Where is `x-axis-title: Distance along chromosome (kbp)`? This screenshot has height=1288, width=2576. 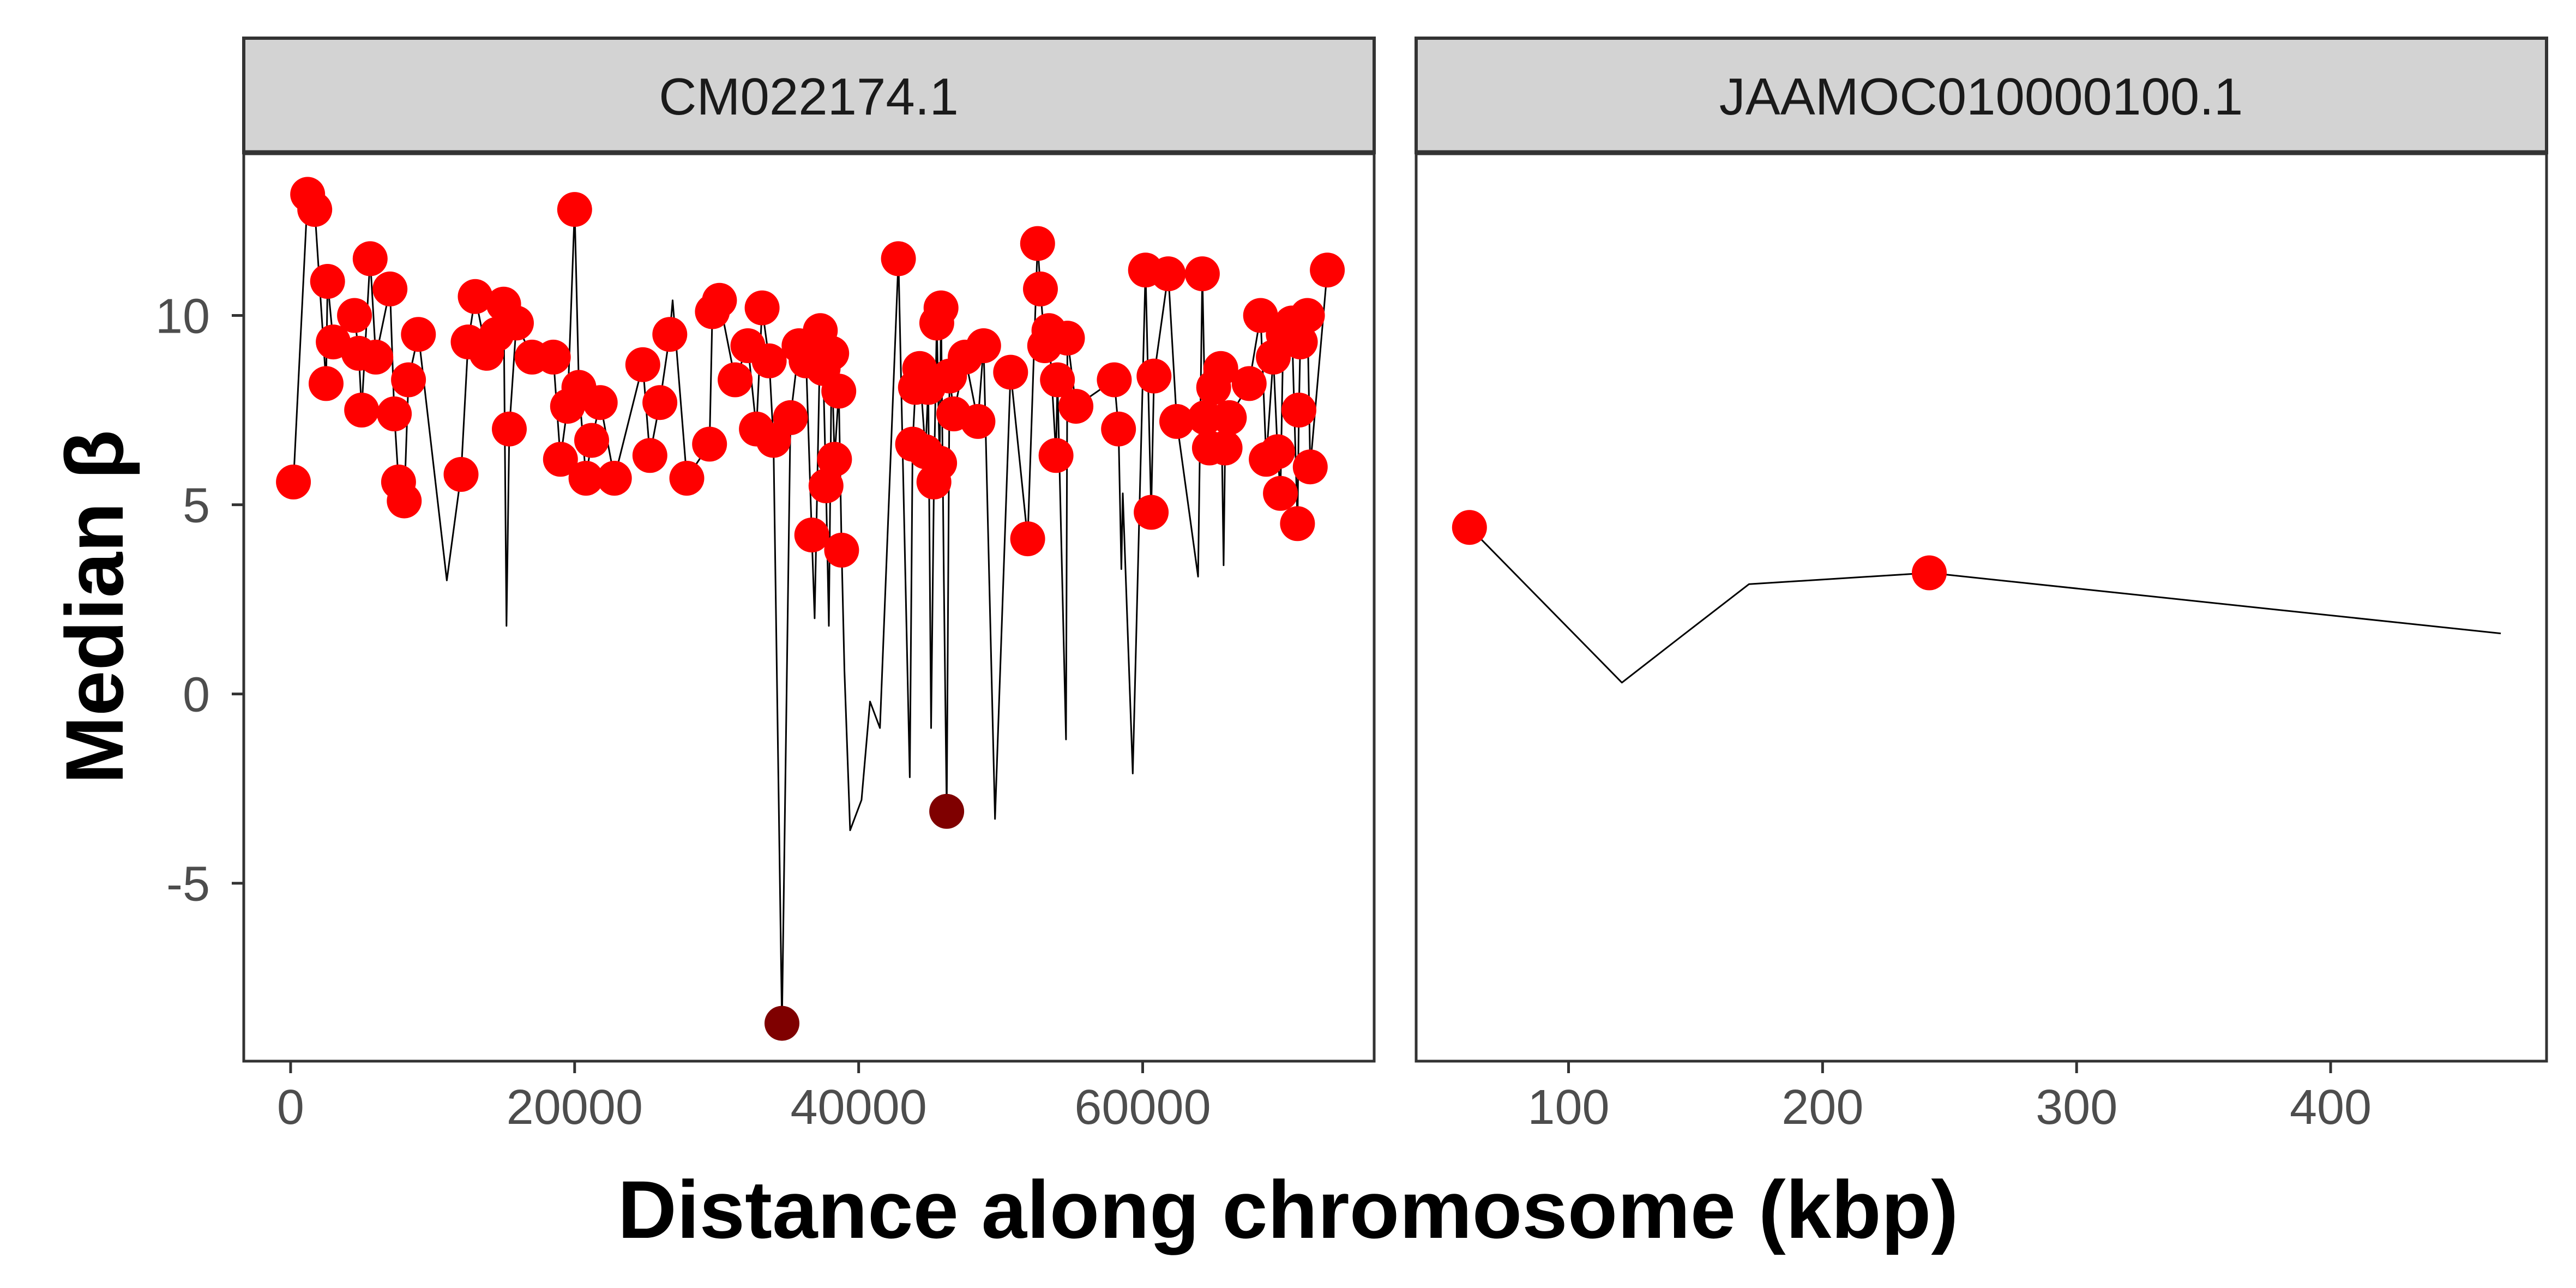 x-axis-title: Distance along chromosome (kbp) is located at coordinates (1288, 1209).